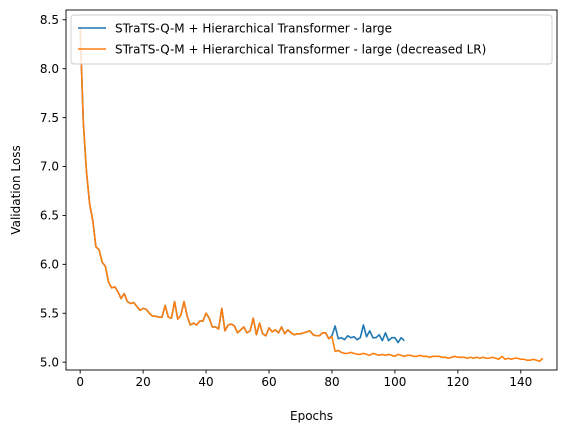  Describe the element at coordinates (49, 216) in the screenshot. I see `y-tick-label: 6.5` at that location.